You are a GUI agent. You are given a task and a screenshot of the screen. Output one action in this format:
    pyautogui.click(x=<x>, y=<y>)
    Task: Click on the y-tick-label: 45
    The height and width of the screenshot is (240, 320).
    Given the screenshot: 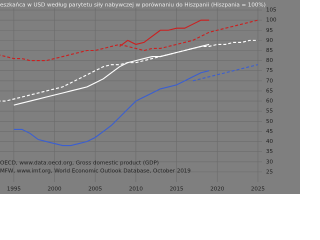 What is the action you would take?
    pyautogui.click(x=269, y=132)
    